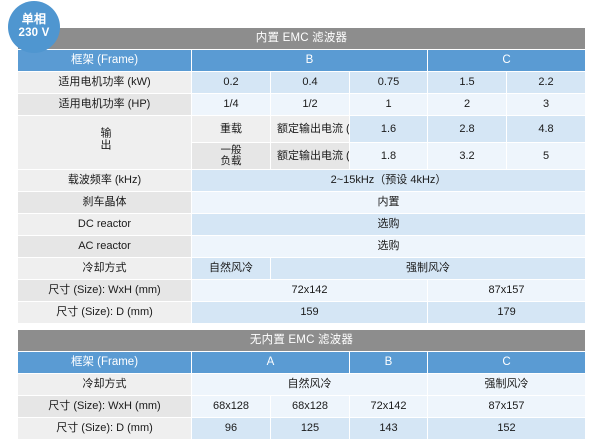 This screenshot has height=440, width=600. I want to click on cell-cooling-forced-2: 强制风冷, so click(506, 384).